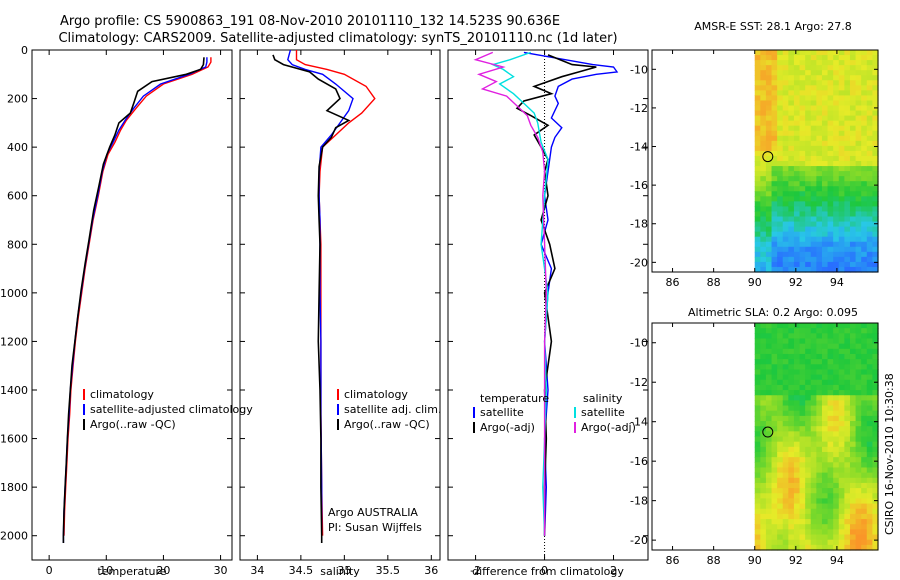 This screenshot has height=580, width=900. I want to click on legend-label: climatology, so click(122, 394).